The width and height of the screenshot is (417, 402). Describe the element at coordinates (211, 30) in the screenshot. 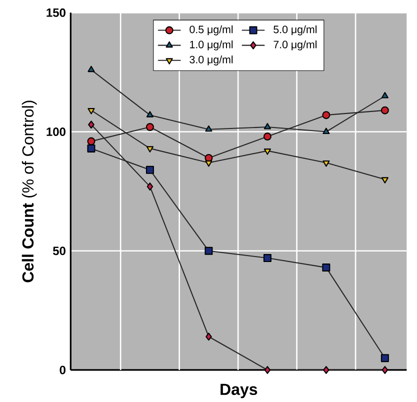

I see `legend-label: 0.5 μg/ml` at that location.